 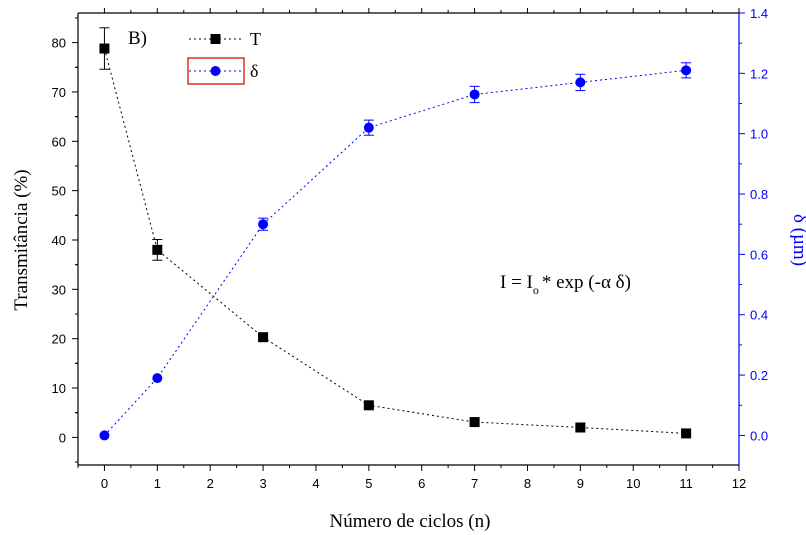 I want to click on legend-marker-circle, so click(x=215, y=71).